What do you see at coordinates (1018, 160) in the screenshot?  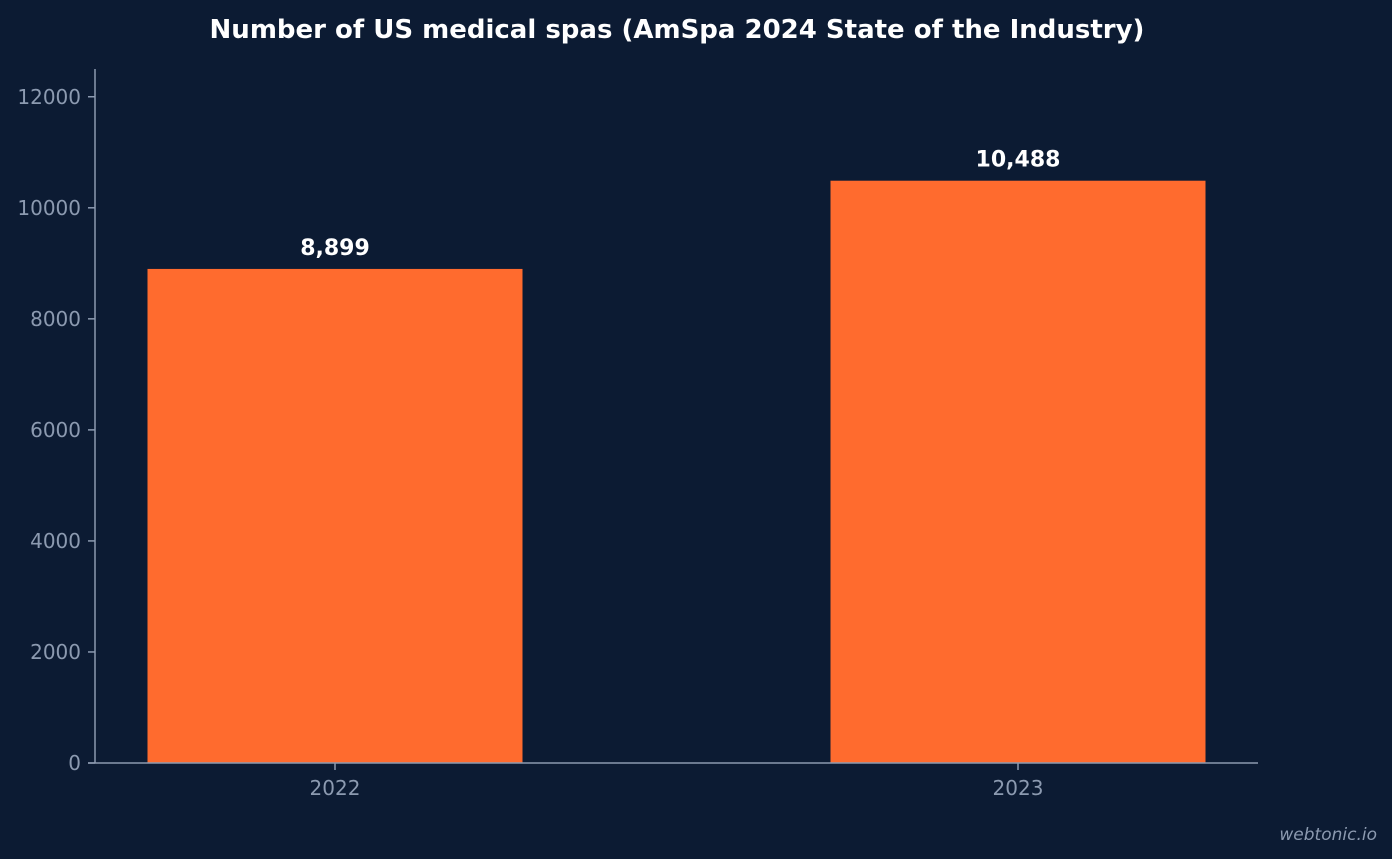 I see `bar-value-label-2023: 10,488` at bounding box center [1018, 160].